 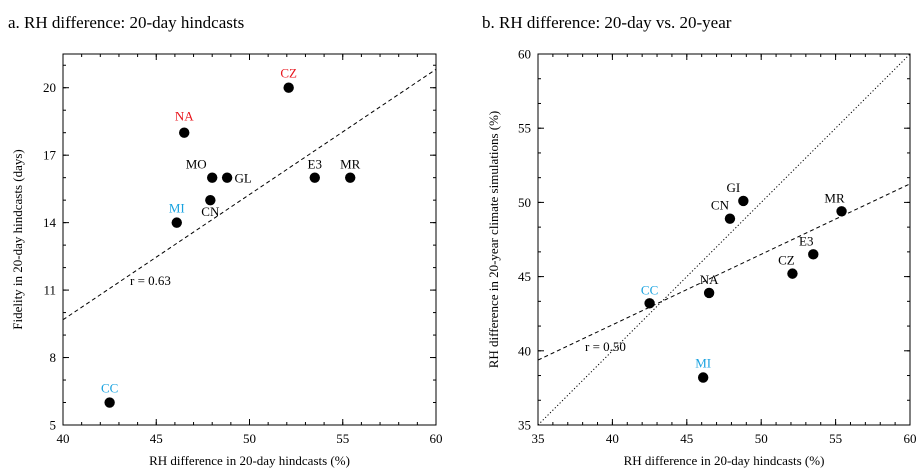 What do you see at coordinates (49, 87) in the screenshot?
I see `y-tick-label-0: 20` at bounding box center [49, 87].